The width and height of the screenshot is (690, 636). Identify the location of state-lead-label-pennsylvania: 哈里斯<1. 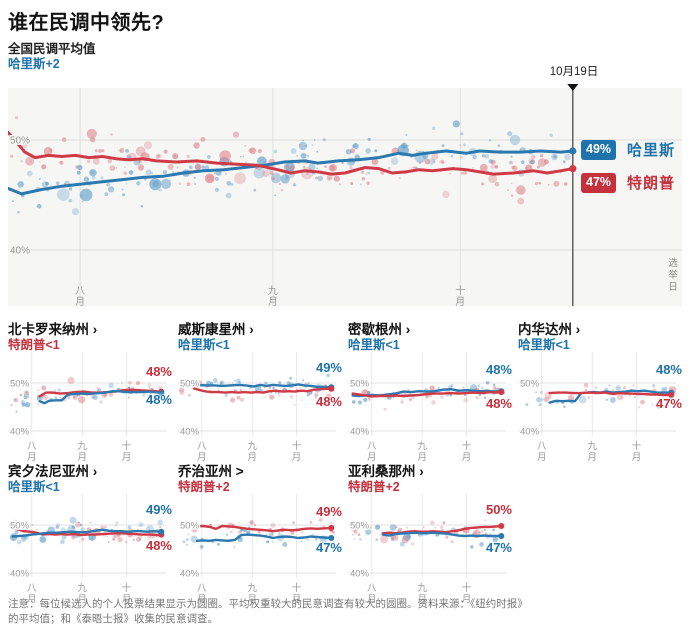
(34, 487).